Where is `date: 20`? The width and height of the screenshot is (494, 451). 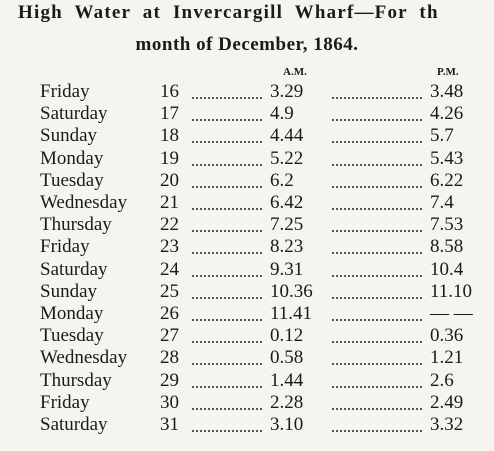 date: 20 is located at coordinates (169, 180).